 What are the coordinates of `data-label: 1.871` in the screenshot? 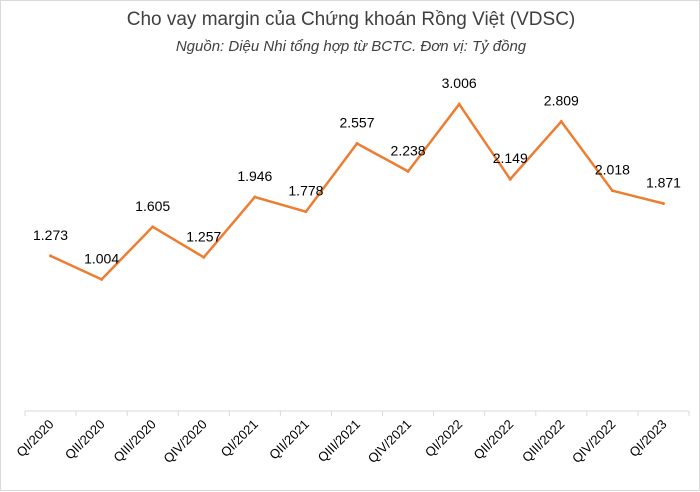 It's located at (663, 183).